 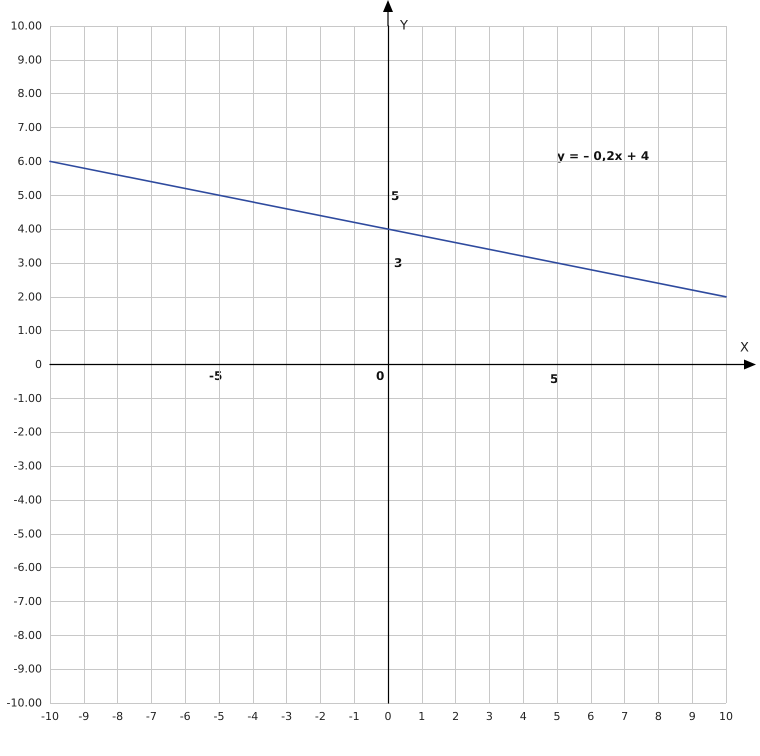 What do you see at coordinates (28, 635) in the screenshot?
I see `y-tick-label: -8.00` at bounding box center [28, 635].